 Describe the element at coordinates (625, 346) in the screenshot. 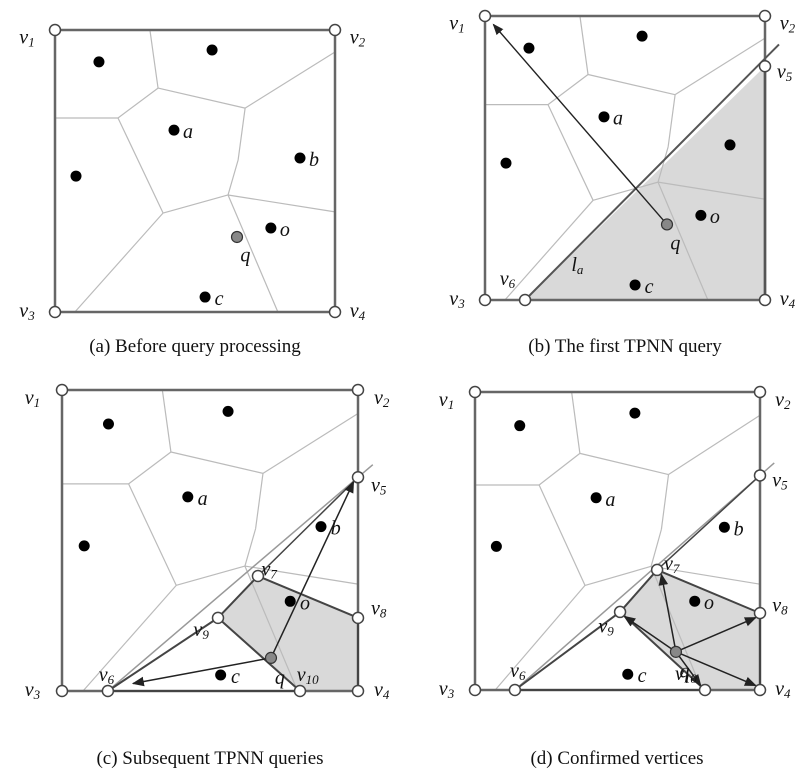

I see `caption: (b) The first TPNN query` at that location.